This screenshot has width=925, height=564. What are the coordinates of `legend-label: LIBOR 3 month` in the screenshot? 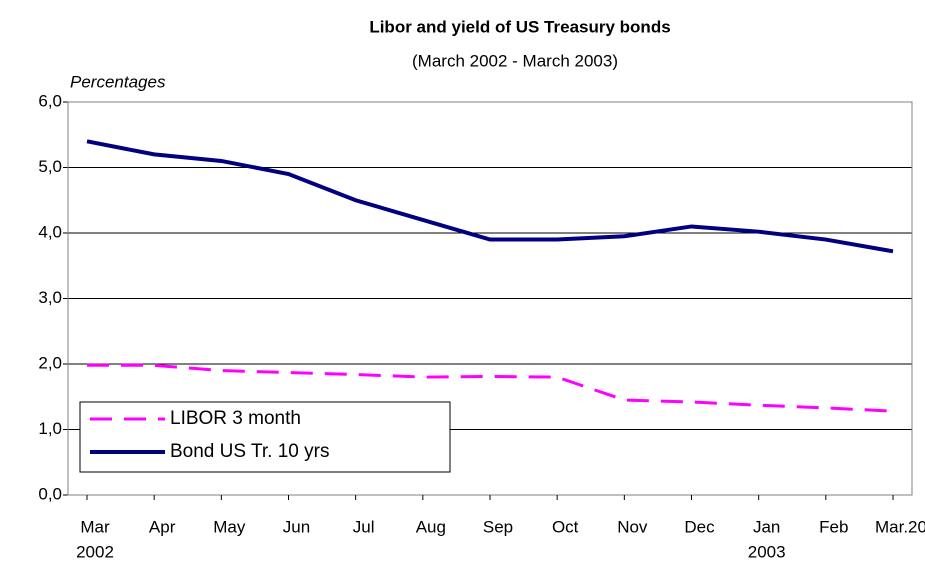 It's located at (235, 418).